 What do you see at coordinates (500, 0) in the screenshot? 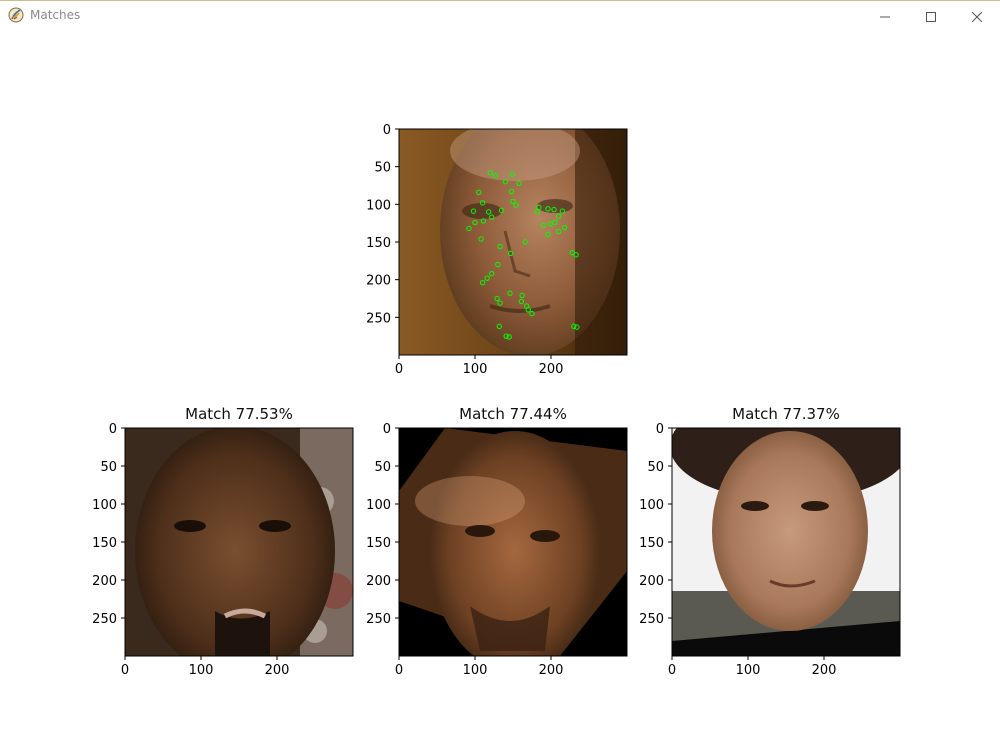
I see `window-top-border` at bounding box center [500, 0].